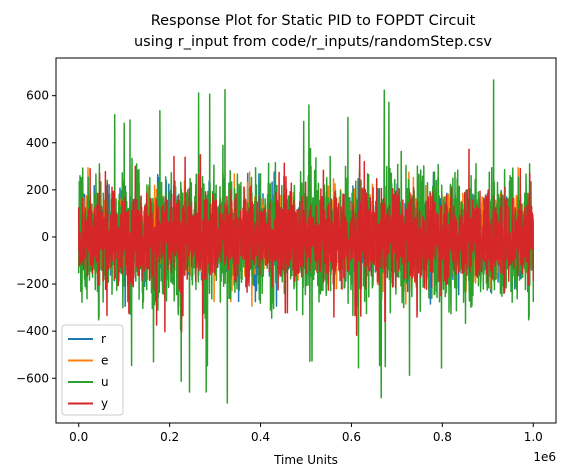 This screenshot has width=563, height=476. Describe the element at coordinates (103, 339) in the screenshot. I see `legend-label-r: r` at that location.